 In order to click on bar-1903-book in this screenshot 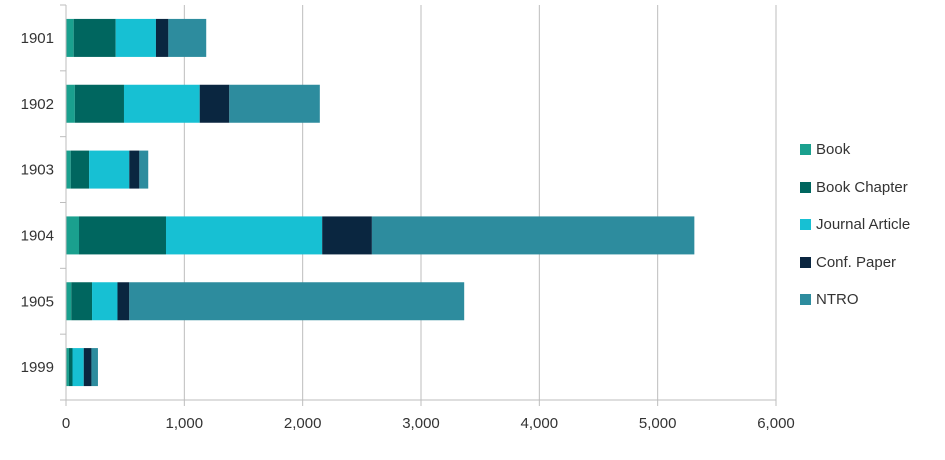, I will do `click(68, 169)`.